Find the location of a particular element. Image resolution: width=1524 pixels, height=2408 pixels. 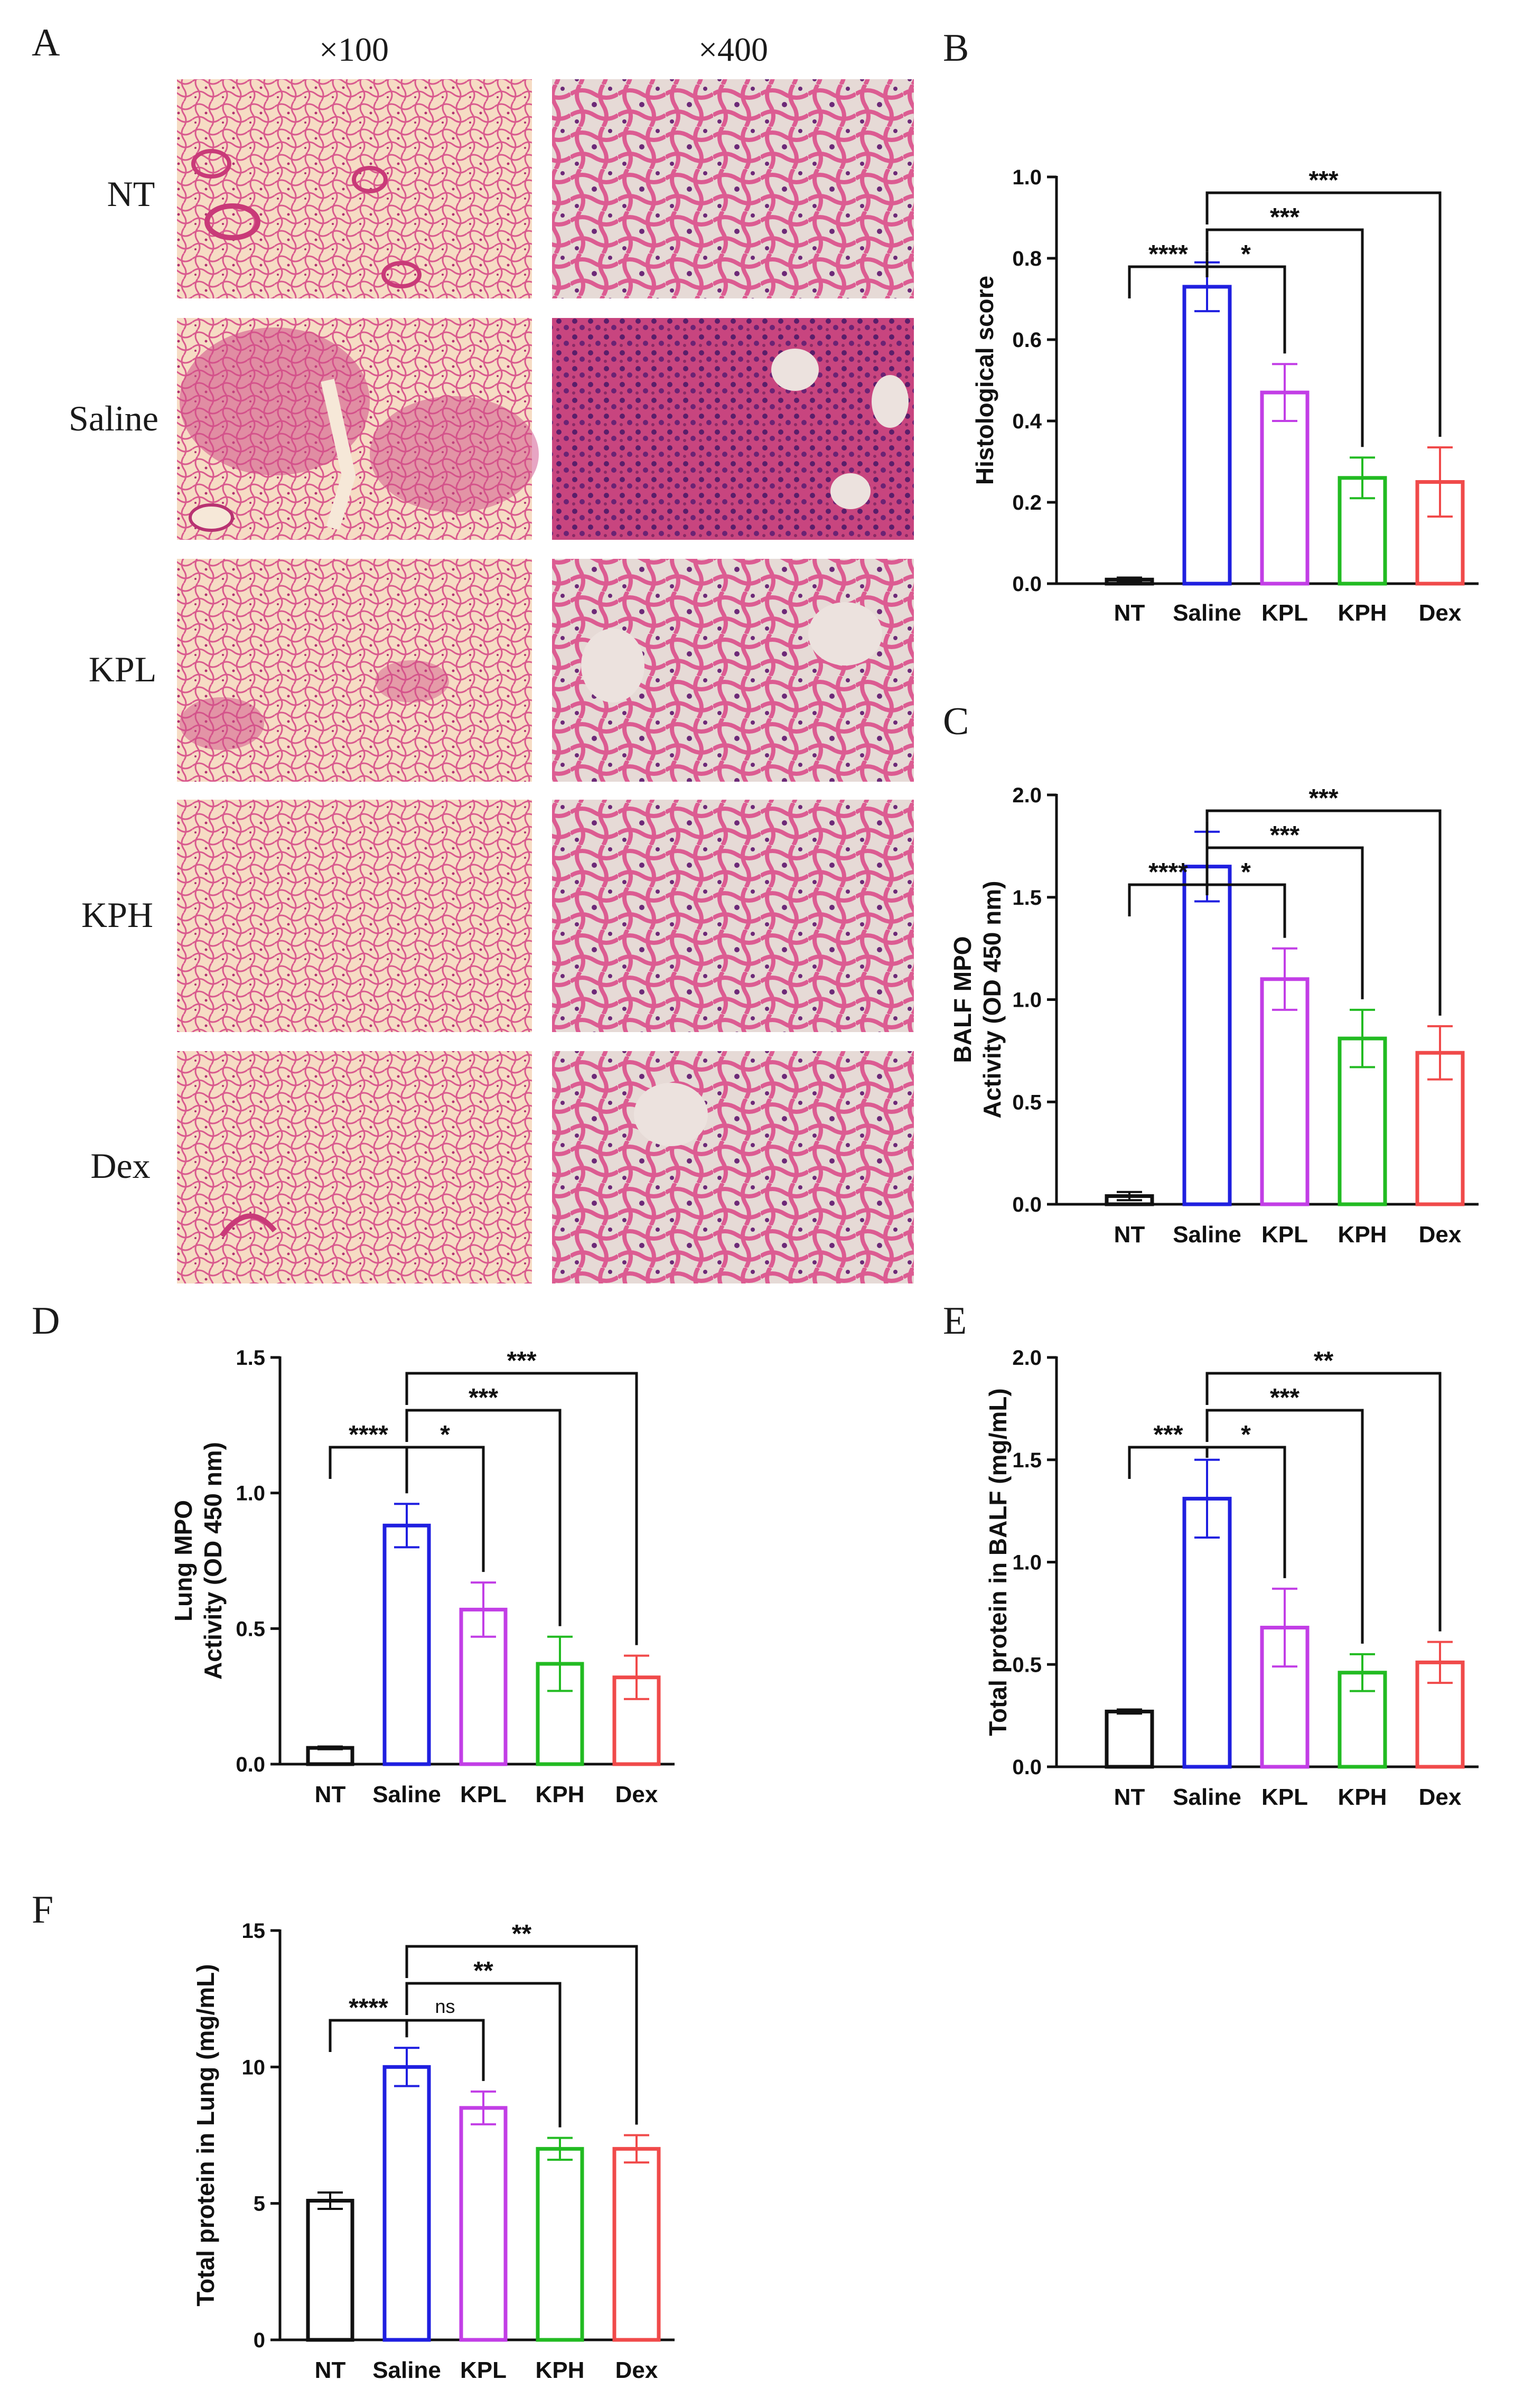

bar-saline is located at coordinates (1207, 435).